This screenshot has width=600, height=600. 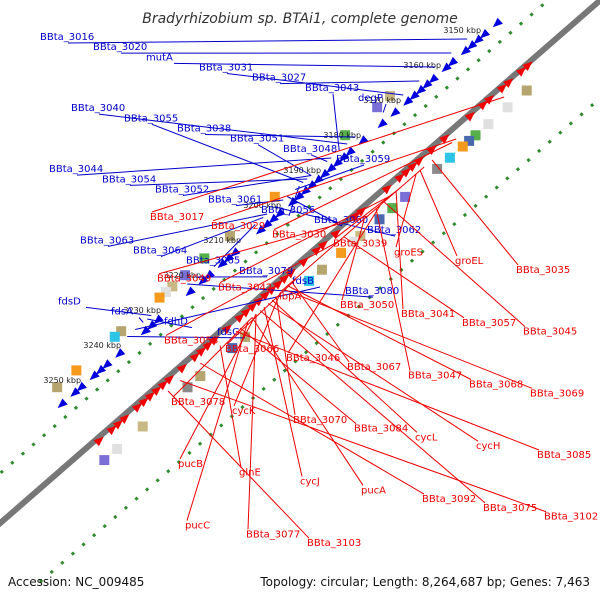 I want to click on reverse-gene-label: BBta_3077, so click(x=273, y=534).